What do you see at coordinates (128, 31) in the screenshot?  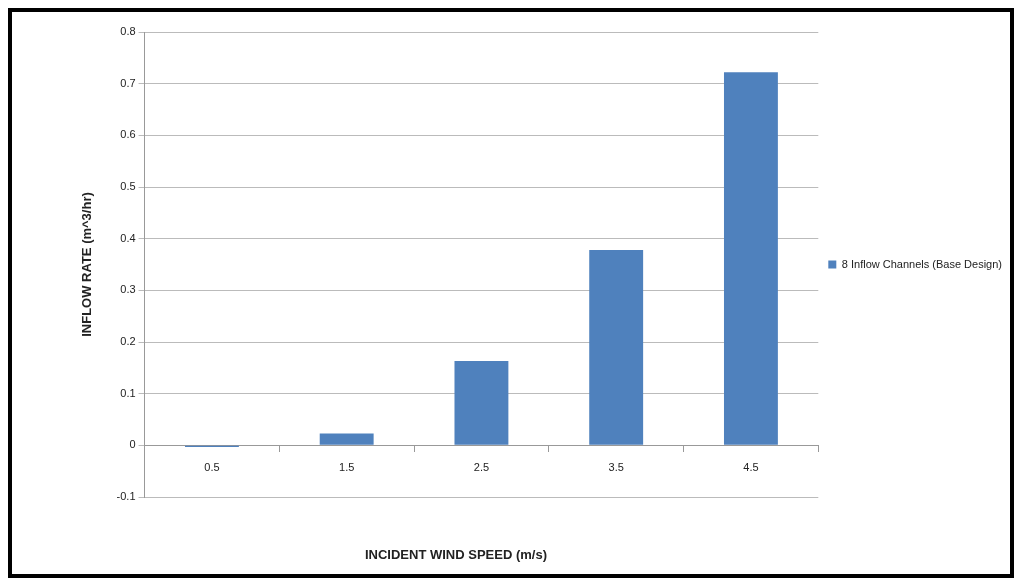 I see `y-tick-label: 0.8` at bounding box center [128, 31].